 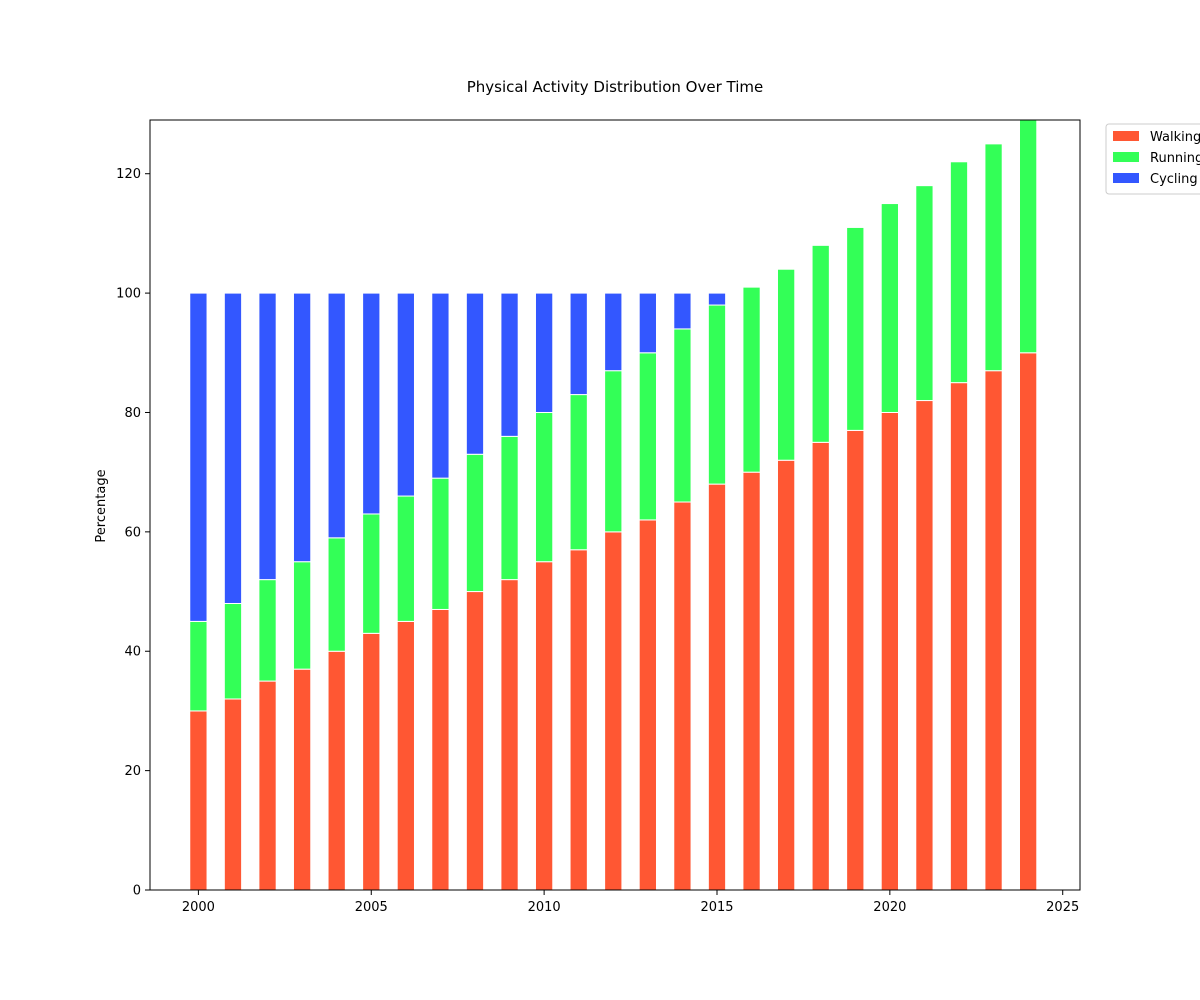 What do you see at coordinates (717, 394) in the screenshot?
I see `bar-running-2015` at bounding box center [717, 394].